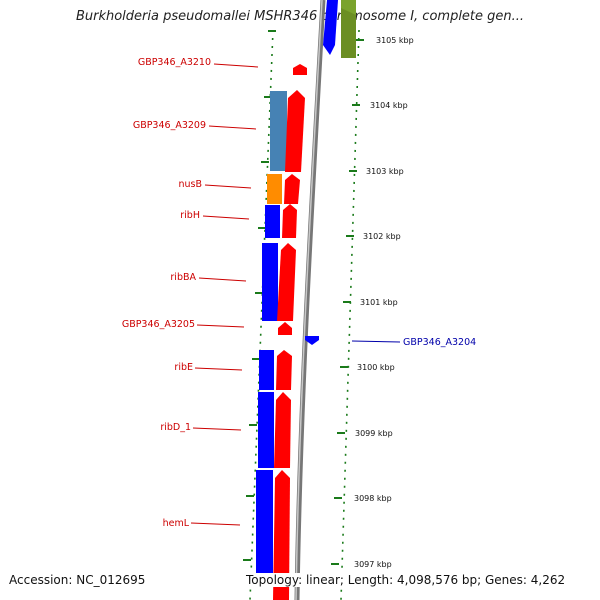 The image size is (600, 600). Describe the element at coordinates (272, 221) in the screenshot. I see `gene-block-ribh-blue` at that location.